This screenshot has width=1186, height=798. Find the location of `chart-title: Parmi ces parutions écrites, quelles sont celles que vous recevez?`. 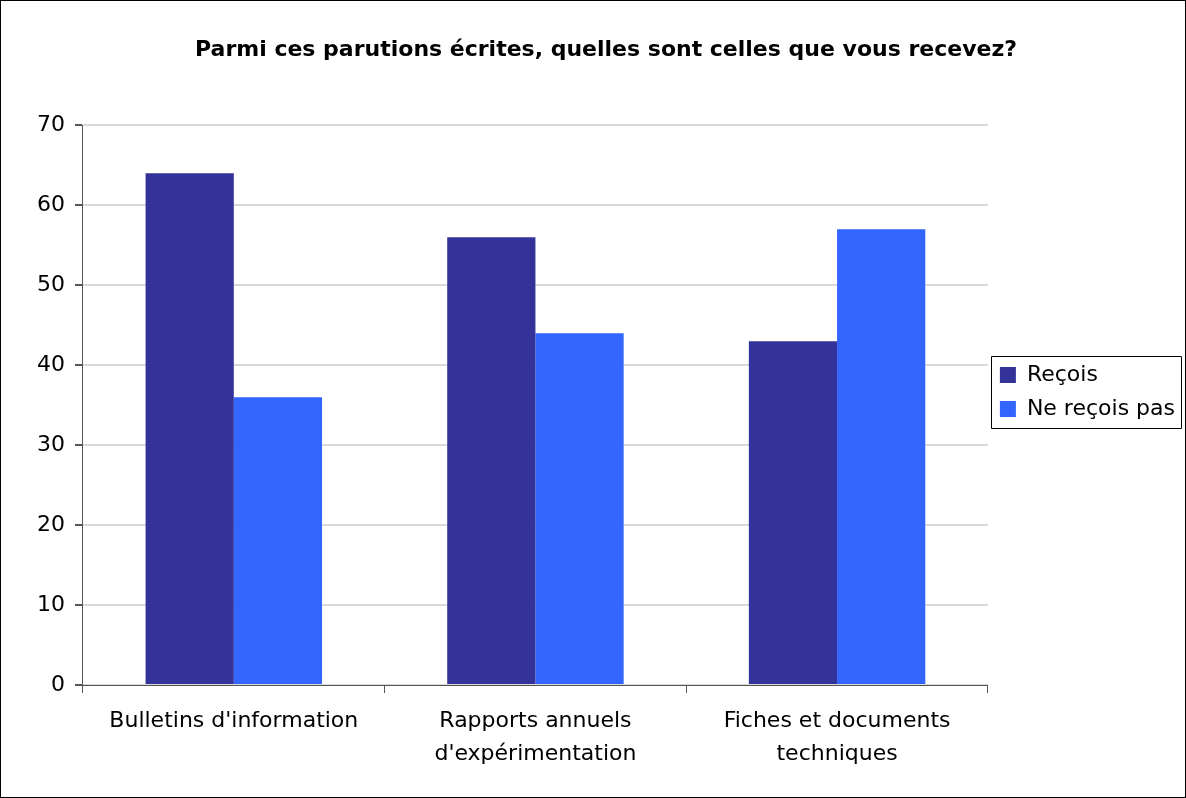

chart-title: Parmi ces parutions écrites, quelles sont celles que vous recevez? is located at coordinates (606, 48).